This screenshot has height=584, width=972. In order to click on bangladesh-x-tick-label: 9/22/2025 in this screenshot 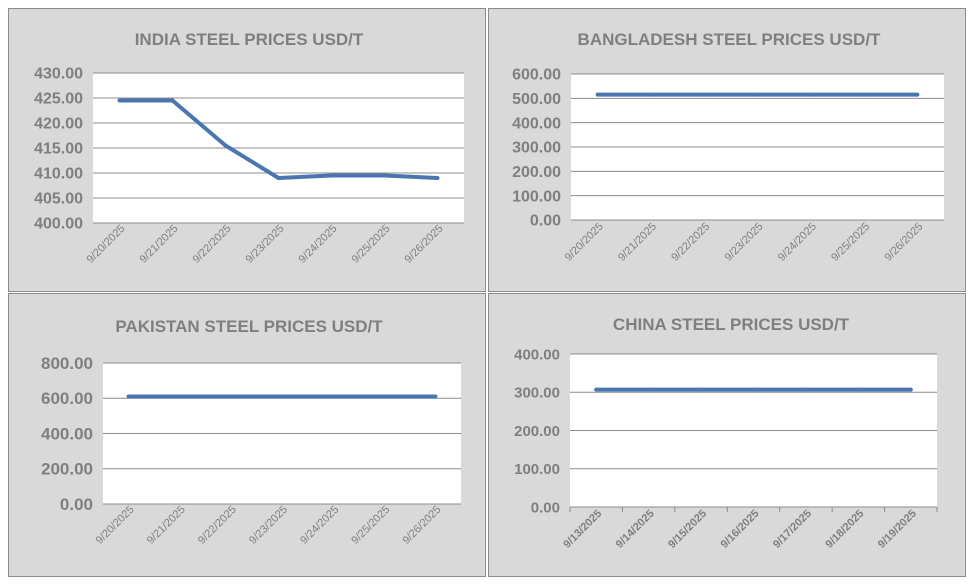, I will do `click(690, 242)`.